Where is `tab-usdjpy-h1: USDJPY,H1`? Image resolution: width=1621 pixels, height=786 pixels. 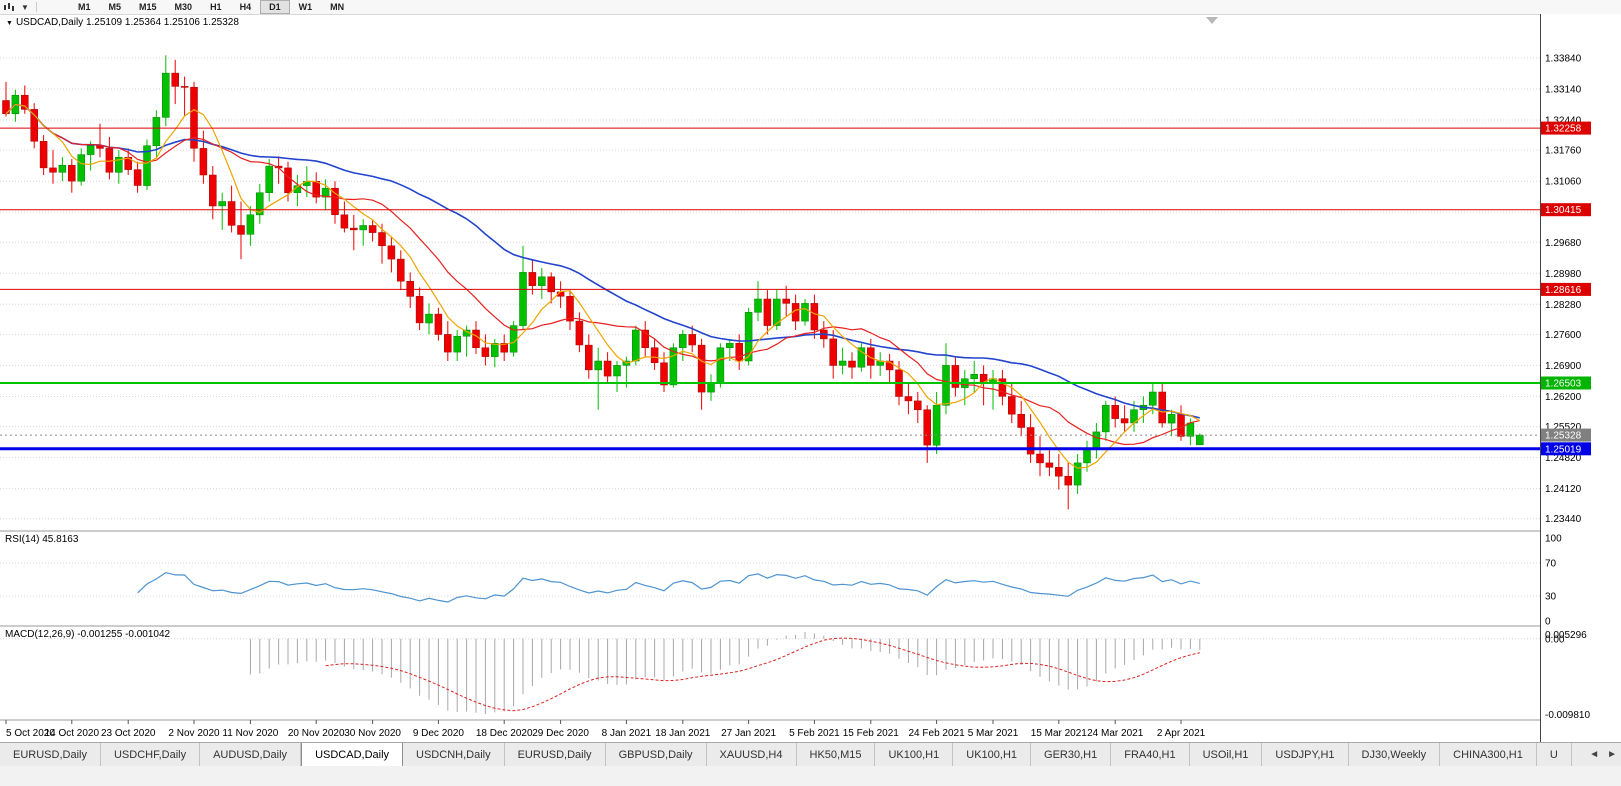
tab-usdjpy-h1: USDJPY,H1 is located at coordinates (1305, 755).